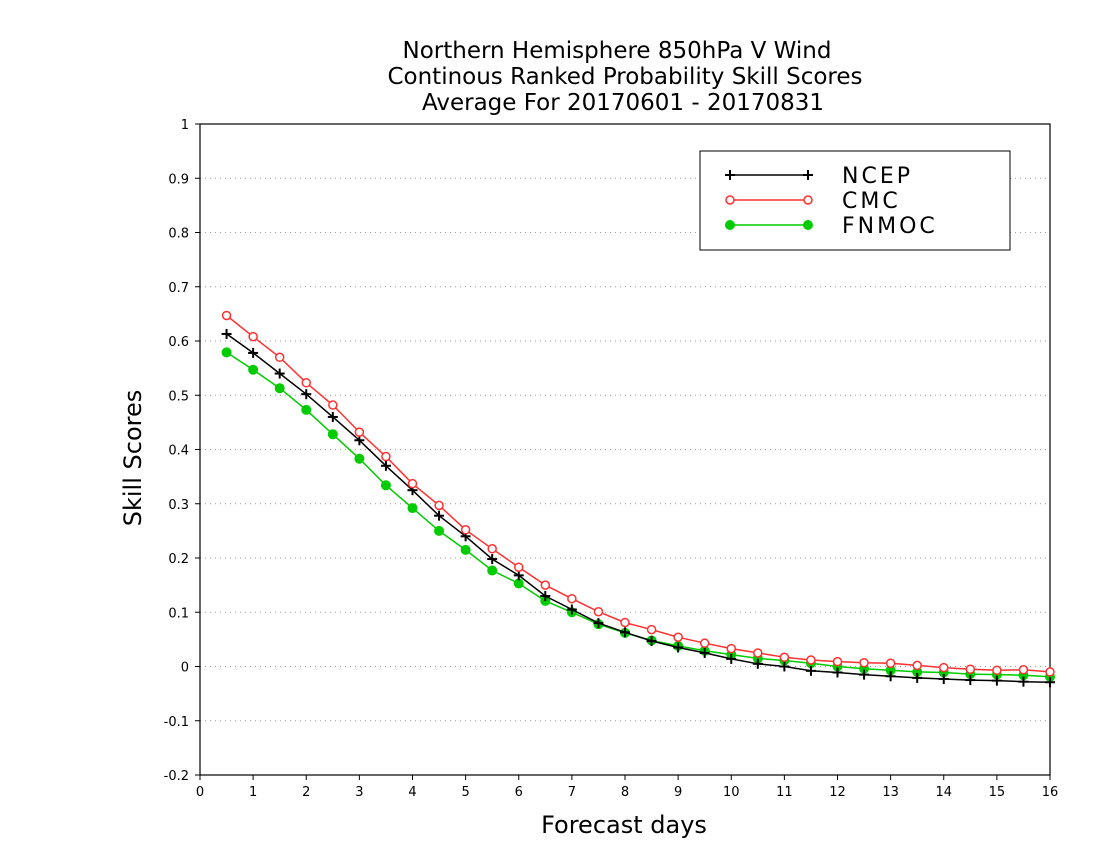 Image resolution: width=1100 pixels, height=850 pixels. What do you see at coordinates (185, 125) in the screenshot?
I see `y-tick-label: 1` at bounding box center [185, 125].